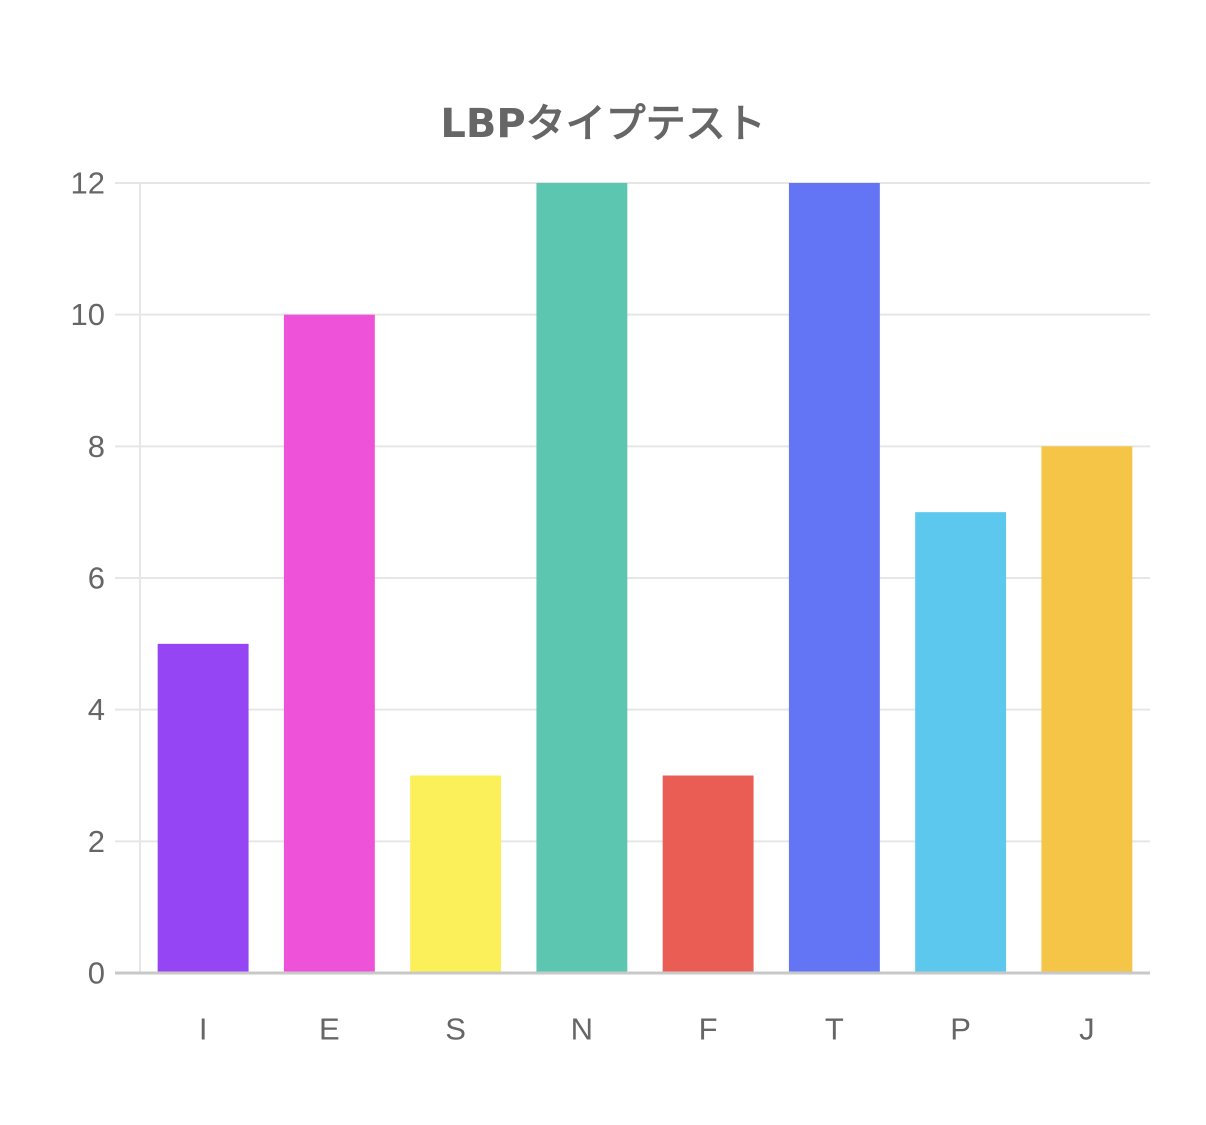 Image resolution: width=1206 pixels, height=1125 pixels. Describe the element at coordinates (834, 1029) in the screenshot. I see `x-tick-label: T` at that location.